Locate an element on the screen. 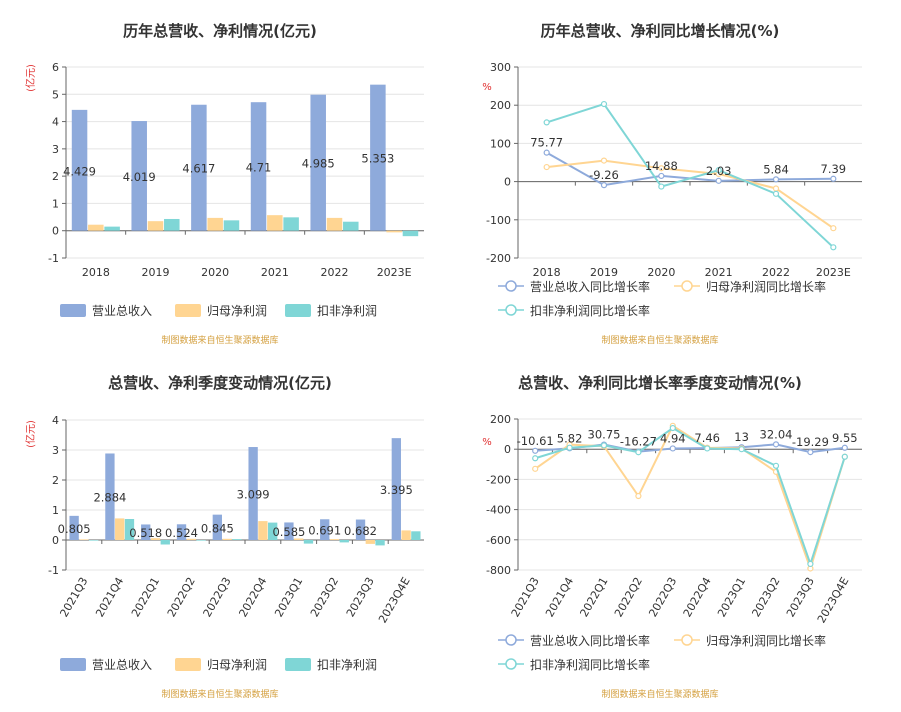 The height and width of the screenshot is (712, 901). y-tick-label: -400 is located at coordinates (498, 510).